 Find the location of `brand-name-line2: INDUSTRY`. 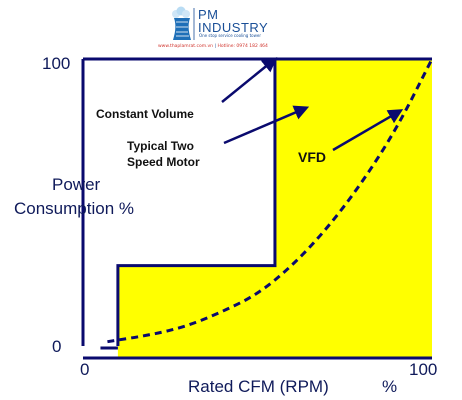

brand-name-line2: INDUSTRY is located at coordinates (233, 27).